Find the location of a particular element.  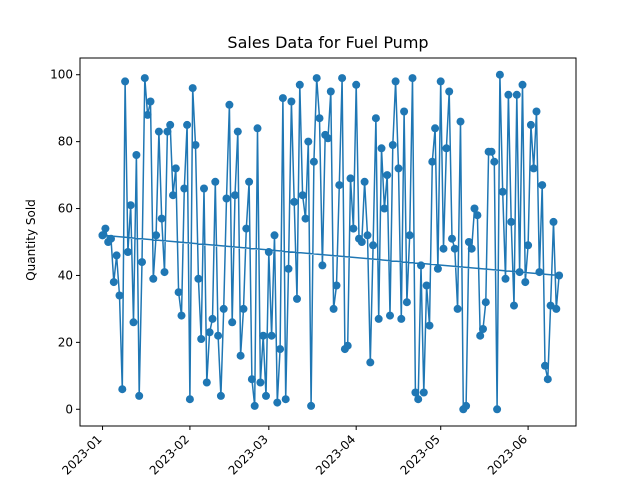

chart-title: Sales Data for Fuel Pump is located at coordinates (327, 42).